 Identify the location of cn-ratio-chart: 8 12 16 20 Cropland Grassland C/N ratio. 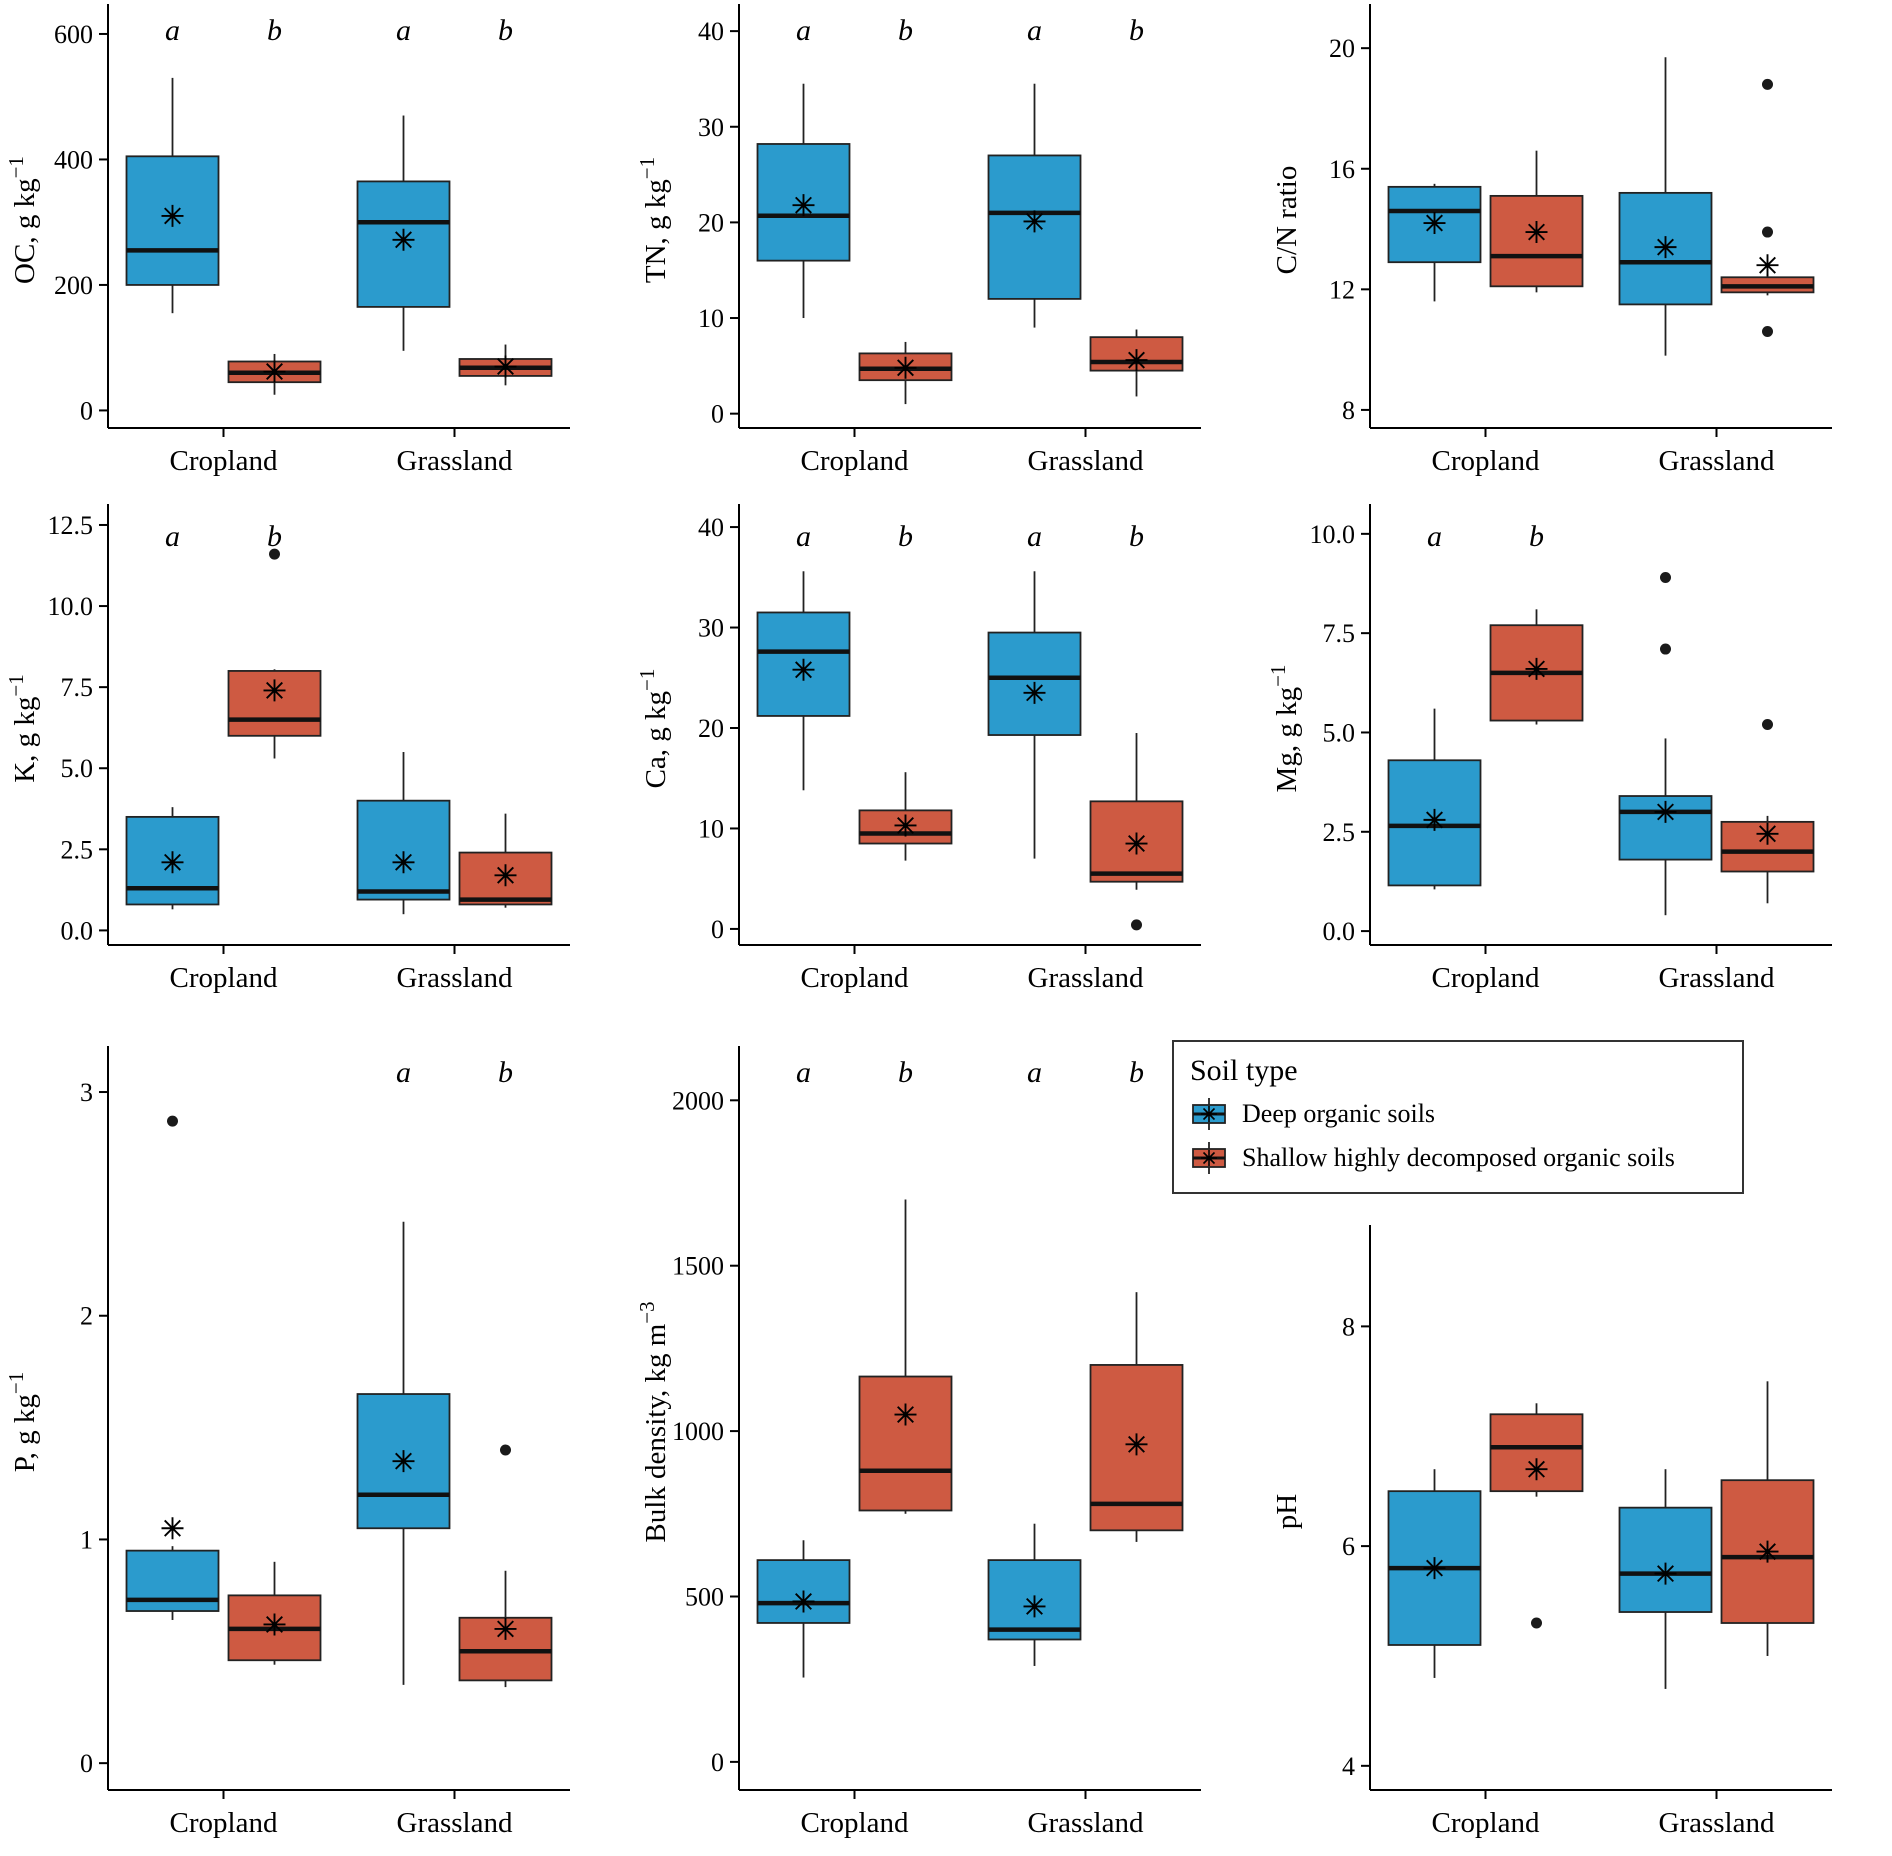
(1551, 240).